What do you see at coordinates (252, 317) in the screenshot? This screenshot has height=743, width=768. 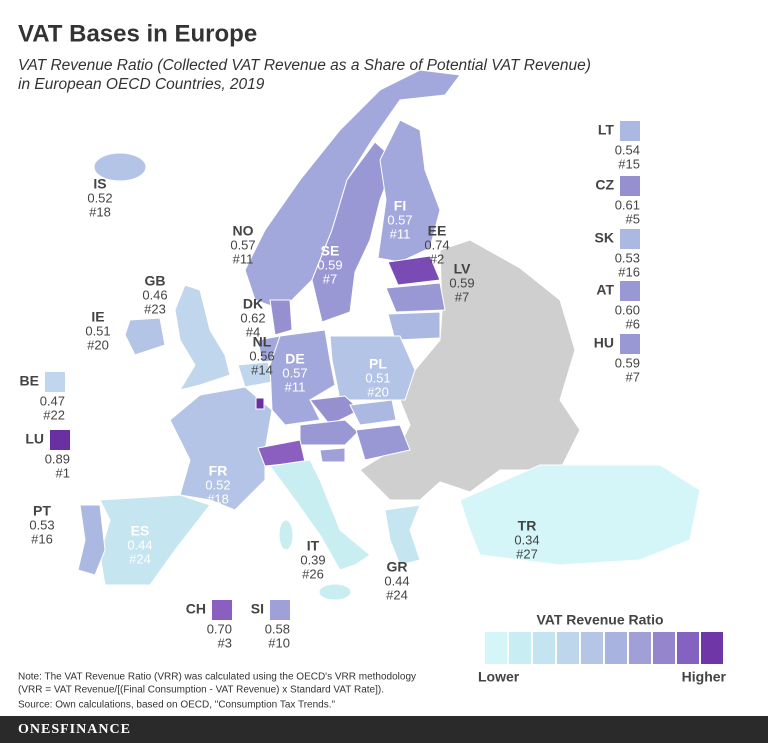 I see `country-value: 0.62` at bounding box center [252, 317].